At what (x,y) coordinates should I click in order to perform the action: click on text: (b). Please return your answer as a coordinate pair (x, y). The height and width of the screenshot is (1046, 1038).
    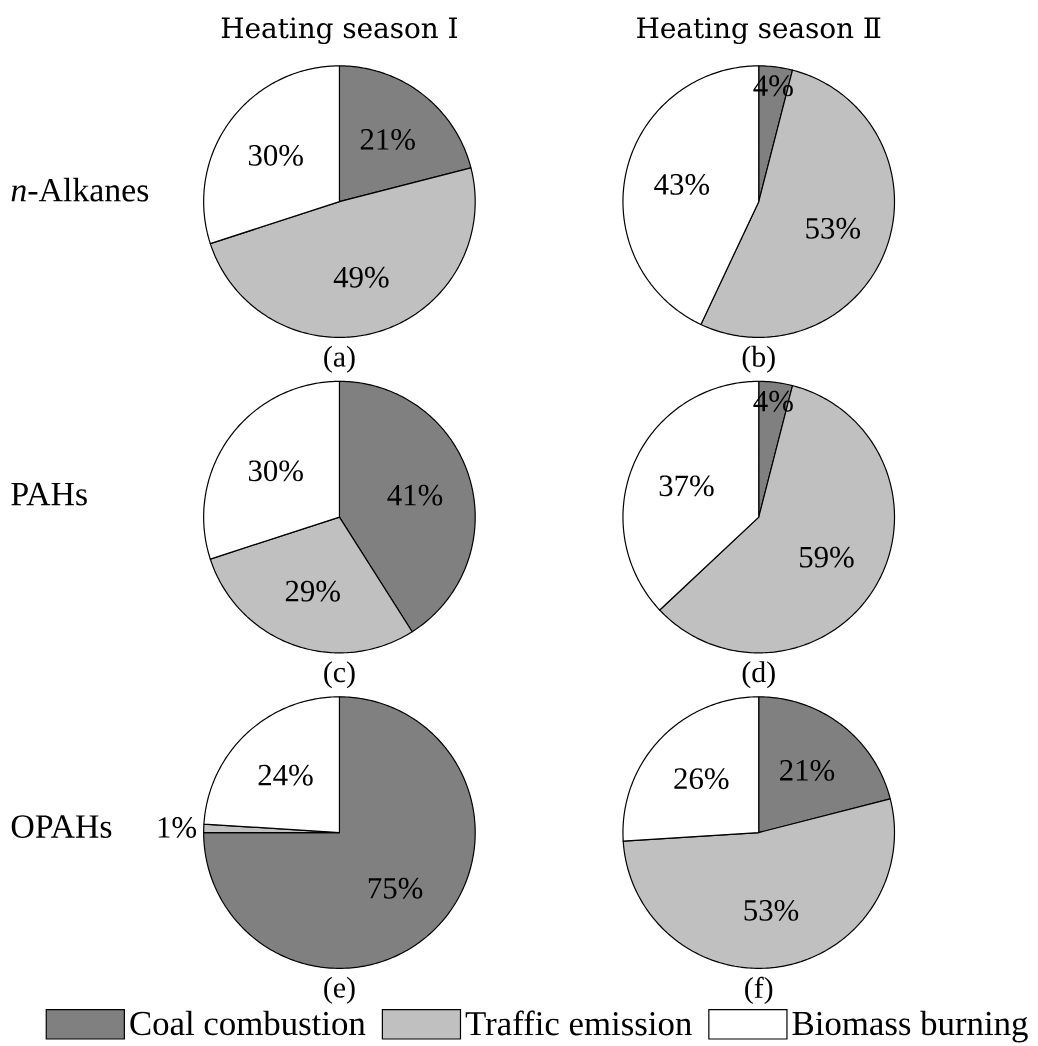
    Looking at the image, I should click on (758, 359).